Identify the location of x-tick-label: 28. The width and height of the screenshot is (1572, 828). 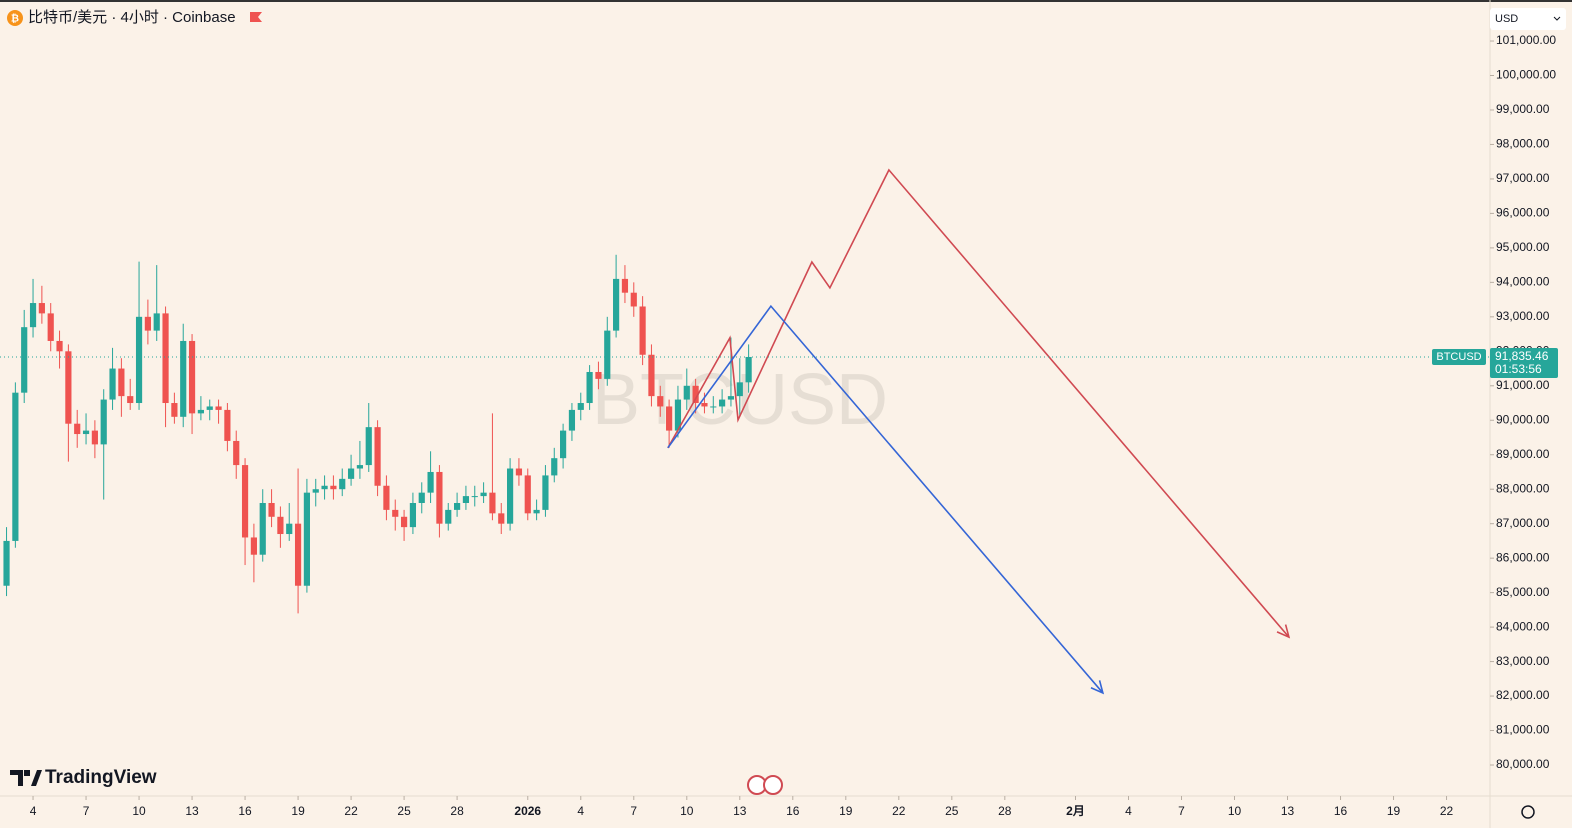
(1005, 811).